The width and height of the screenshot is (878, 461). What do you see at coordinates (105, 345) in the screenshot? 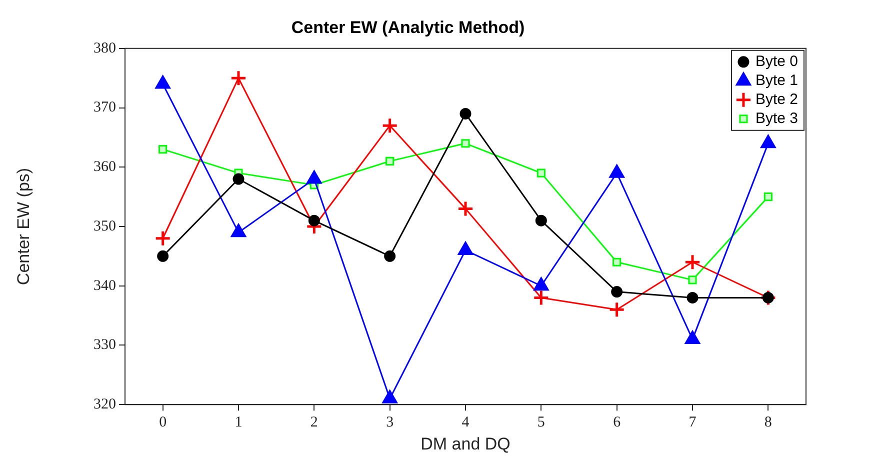
I see `y-tick-label: 330` at bounding box center [105, 345].